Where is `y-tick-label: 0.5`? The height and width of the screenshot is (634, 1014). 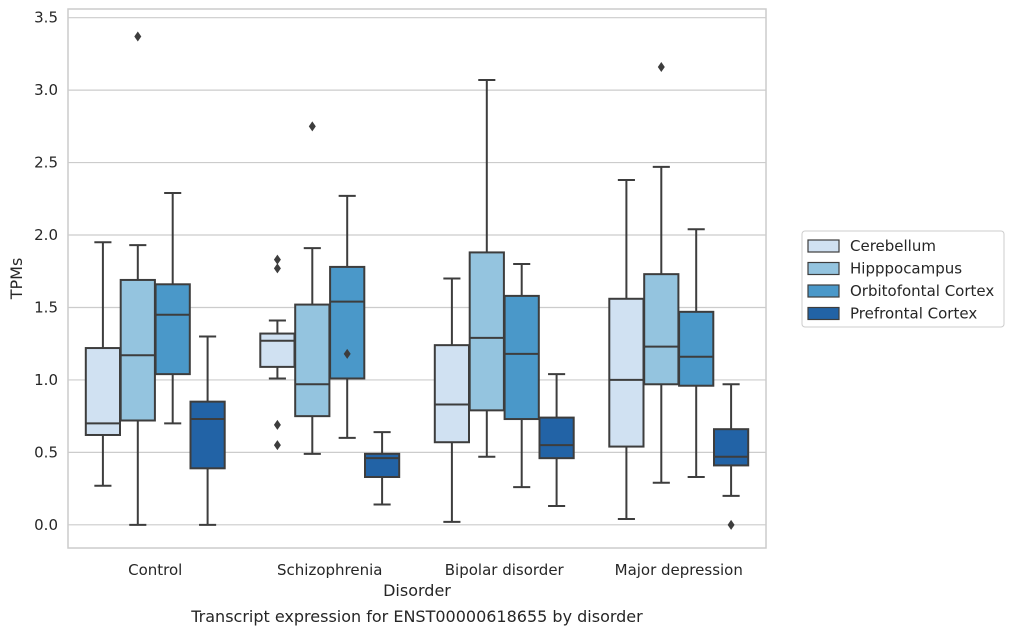
y-tick-label: 0.5 is located at coordinates (46, 452).